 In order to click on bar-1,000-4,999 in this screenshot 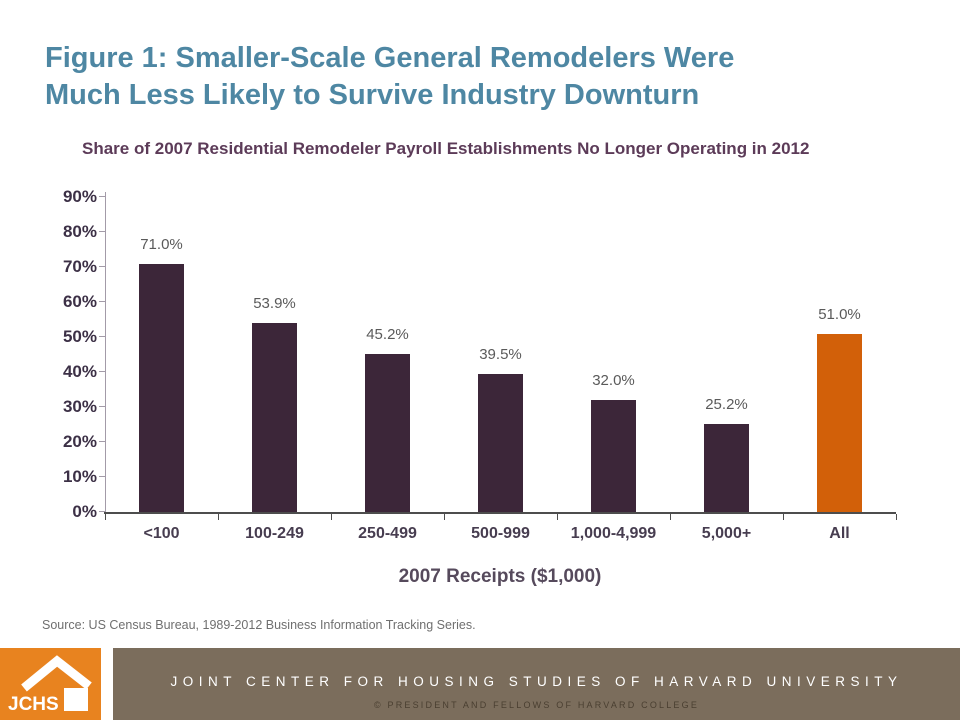, I will do `click(613, 456)`.